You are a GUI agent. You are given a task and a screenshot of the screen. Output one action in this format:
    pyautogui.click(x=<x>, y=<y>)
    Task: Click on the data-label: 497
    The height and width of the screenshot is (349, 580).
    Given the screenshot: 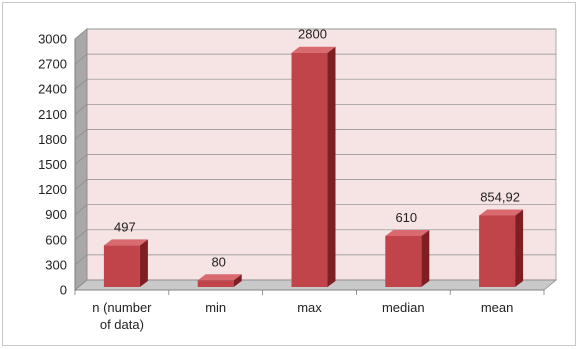 What is the action you would take?
    pyautogui.click(x=125, y=226)
    